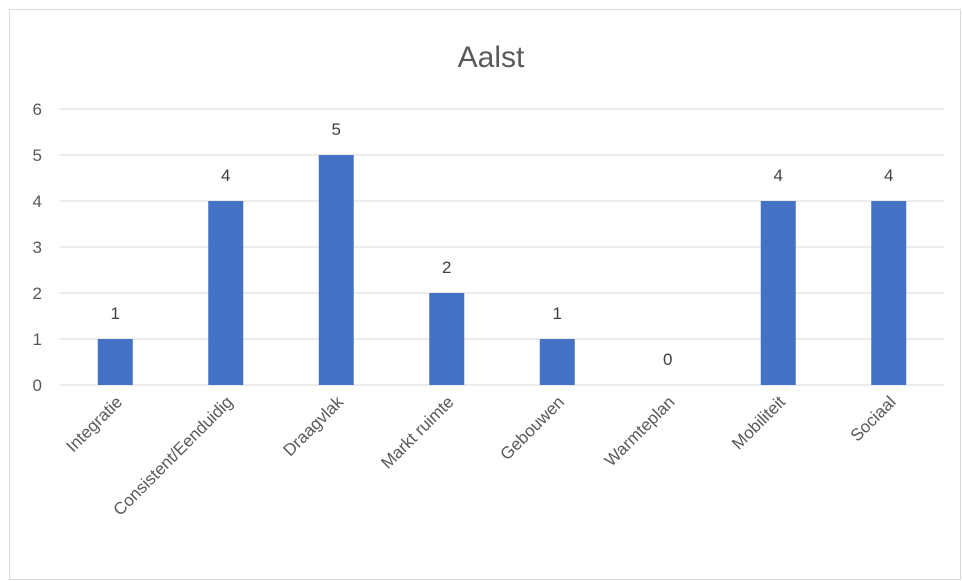  Describe the element at coordinates (417, 432) in the screenshot. I see `x-category-label: Markt ruimte` at that location.